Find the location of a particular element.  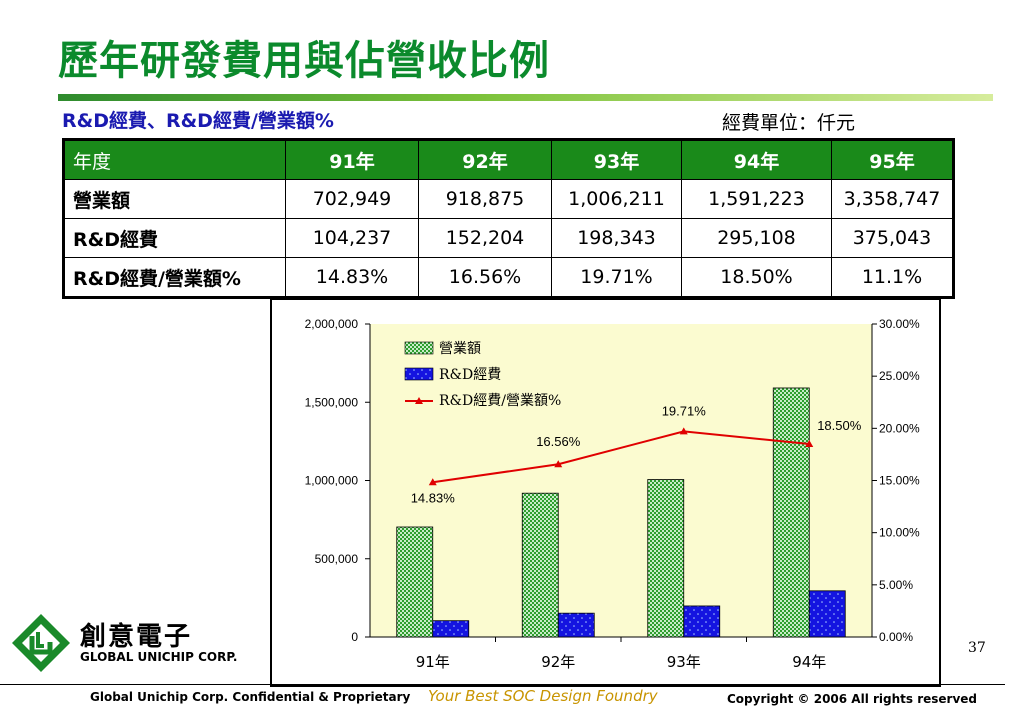

x-tick-label: 92年 is located at coordinates (558, 662).